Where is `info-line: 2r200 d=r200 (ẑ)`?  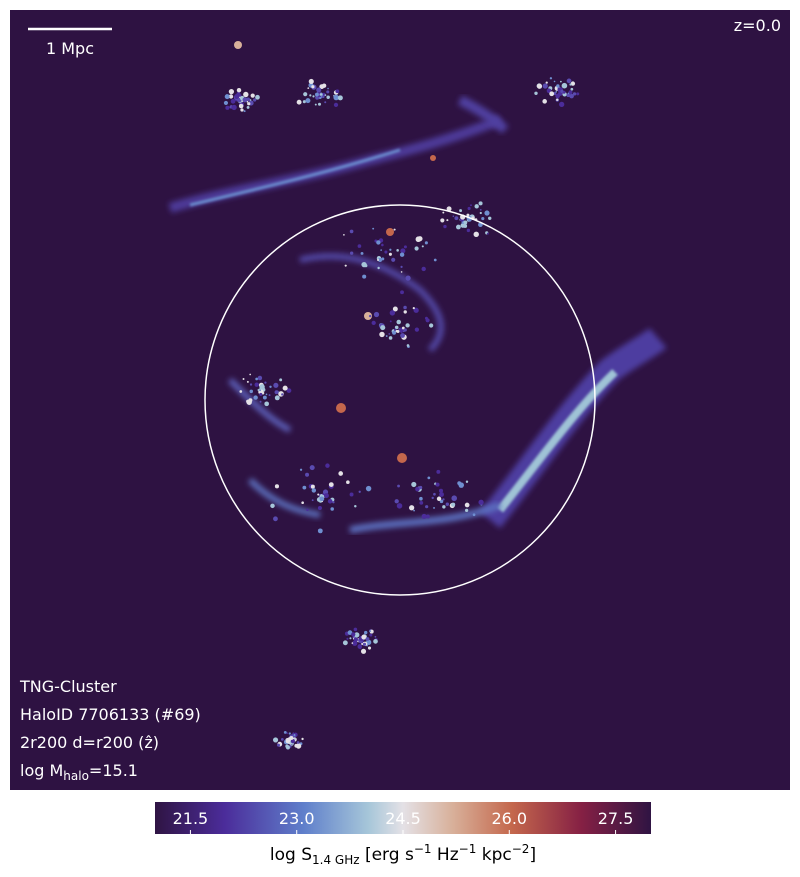 info-line: 2r200 d=r200 (ẑ) is located at coordinates (89, 742).